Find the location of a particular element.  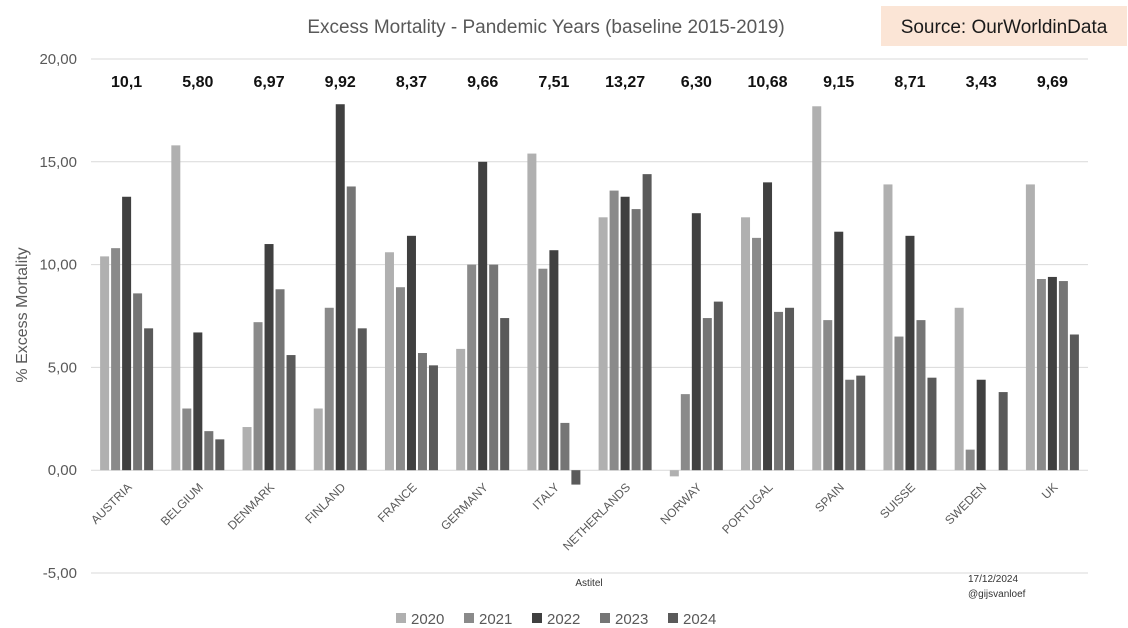

handle-note: @gijsvanloef is located at coordinates (997, 594).